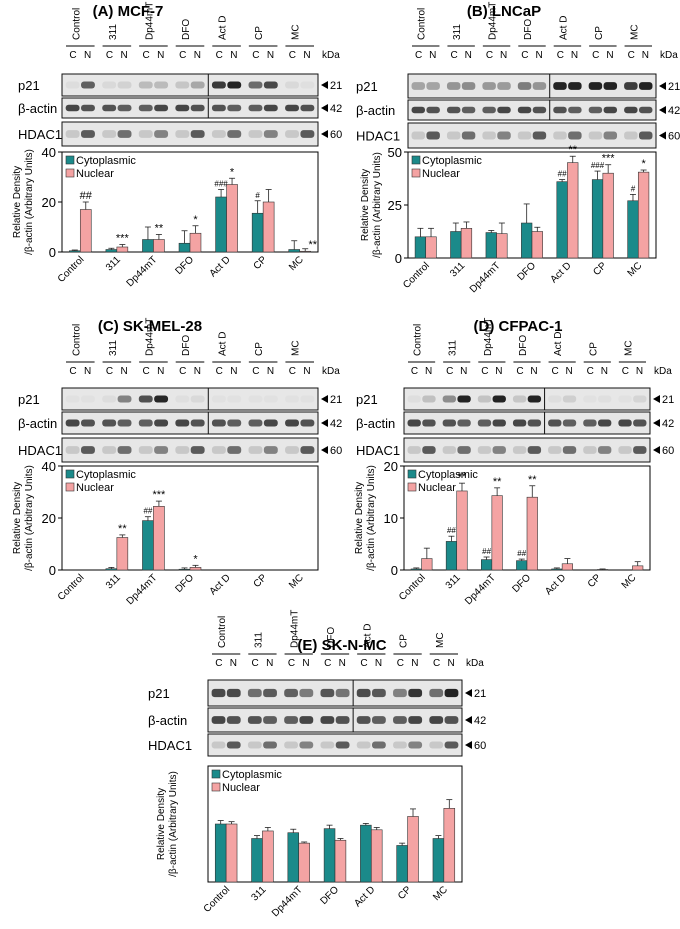 This screenshot has width=680, height=929. What do you see at coordinates (365, 205) in the screenshot?
I see `y-axis-label: Relative Density` at bounding box center [365, 205].